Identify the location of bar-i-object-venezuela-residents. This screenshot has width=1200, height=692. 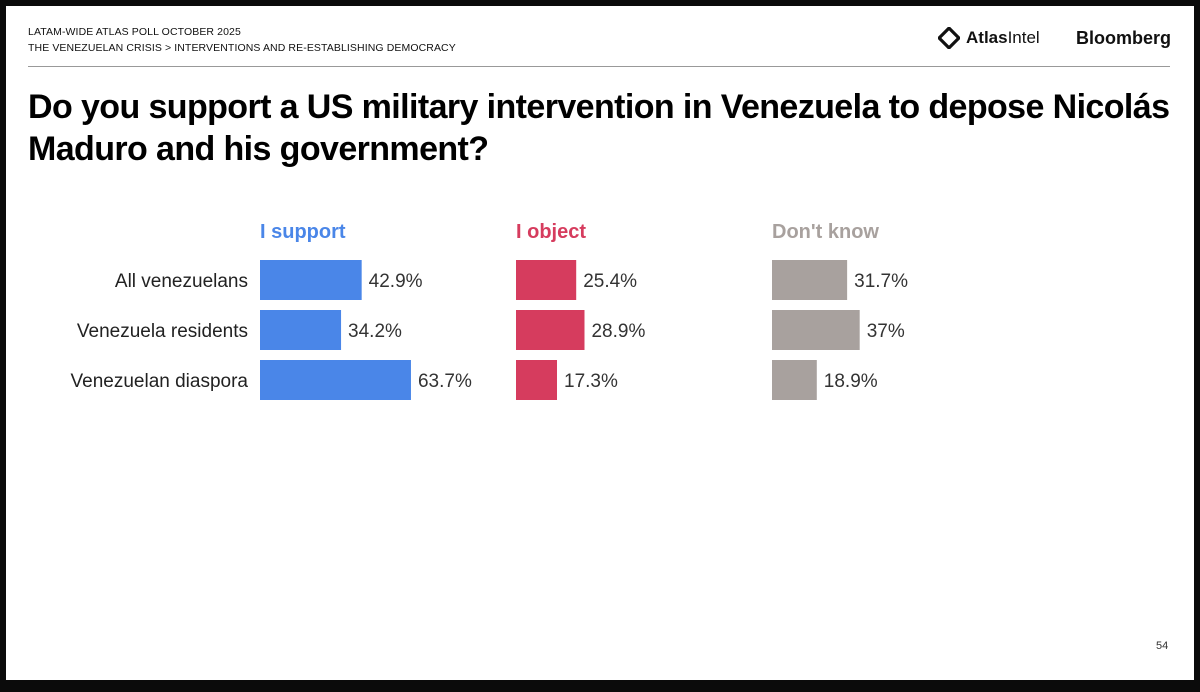
(550, 330).